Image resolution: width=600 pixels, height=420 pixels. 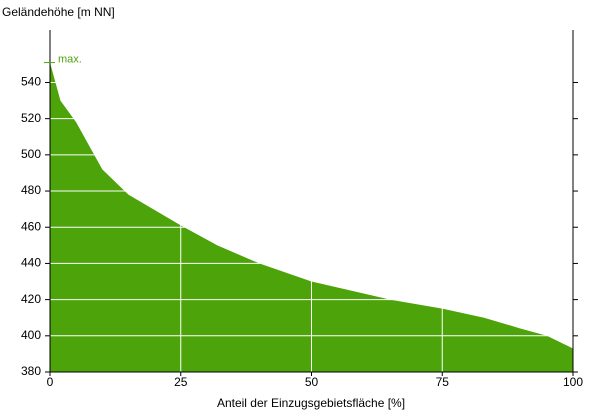 What do you see at coordinates (31, 226) in the screenshot?
I see `y-tick-label: 460` at bounding box center [31, 226].